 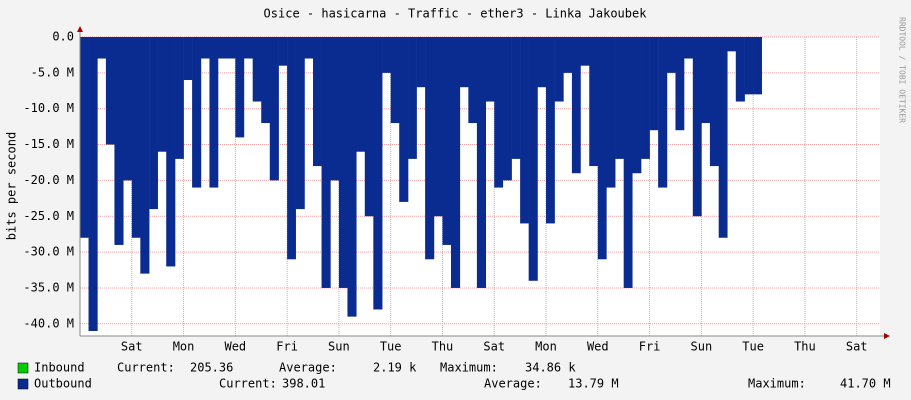 What do you see at coordinates (887, 336) in the screenshot?
I see `x-arrow` at bounding box center [887, 336].